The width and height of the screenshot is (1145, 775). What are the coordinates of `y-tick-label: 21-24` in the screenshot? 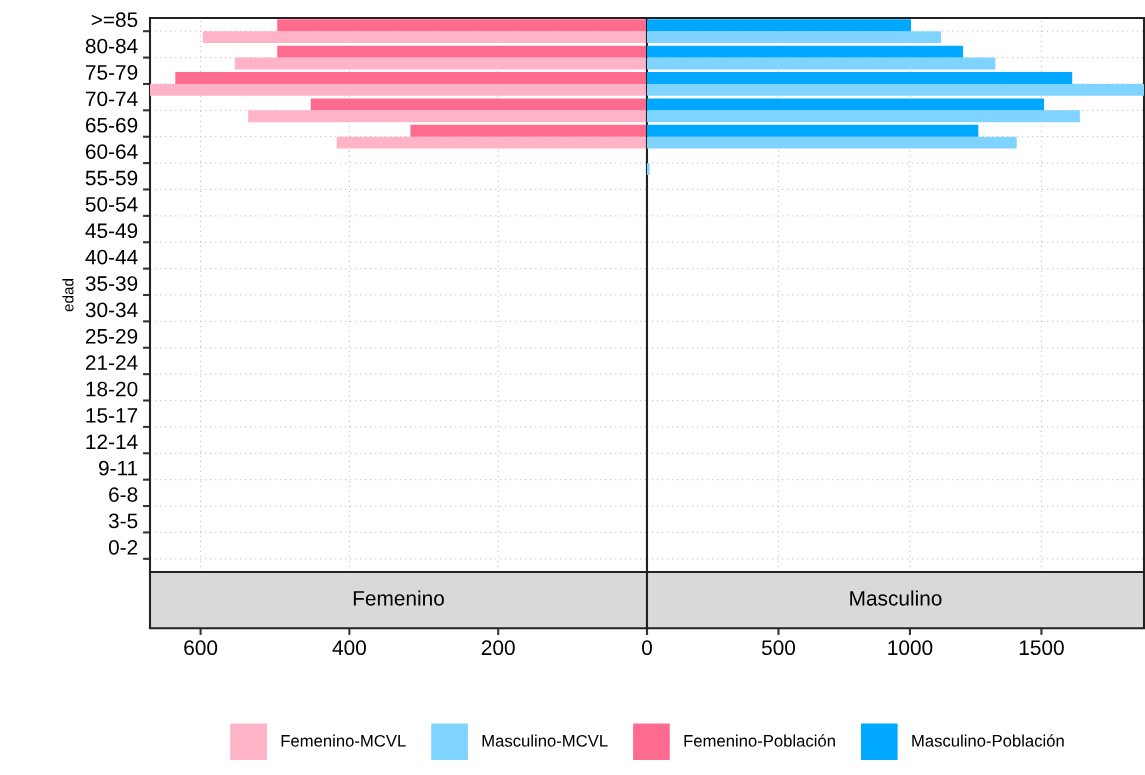 It's located at (111, 362).